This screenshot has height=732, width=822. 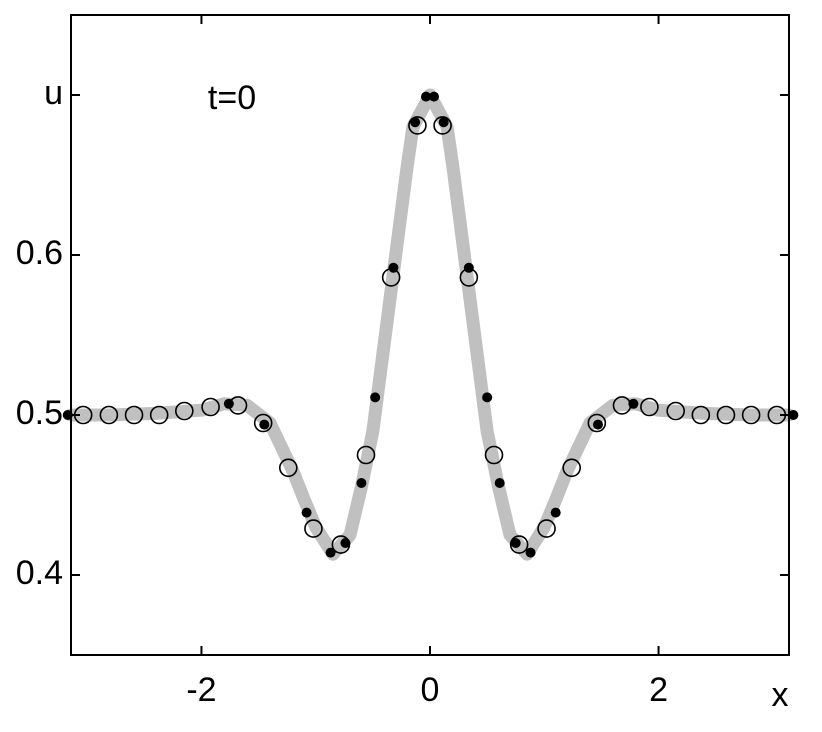 I want to click on x-axis-label: x, so click(x=780, y=695).